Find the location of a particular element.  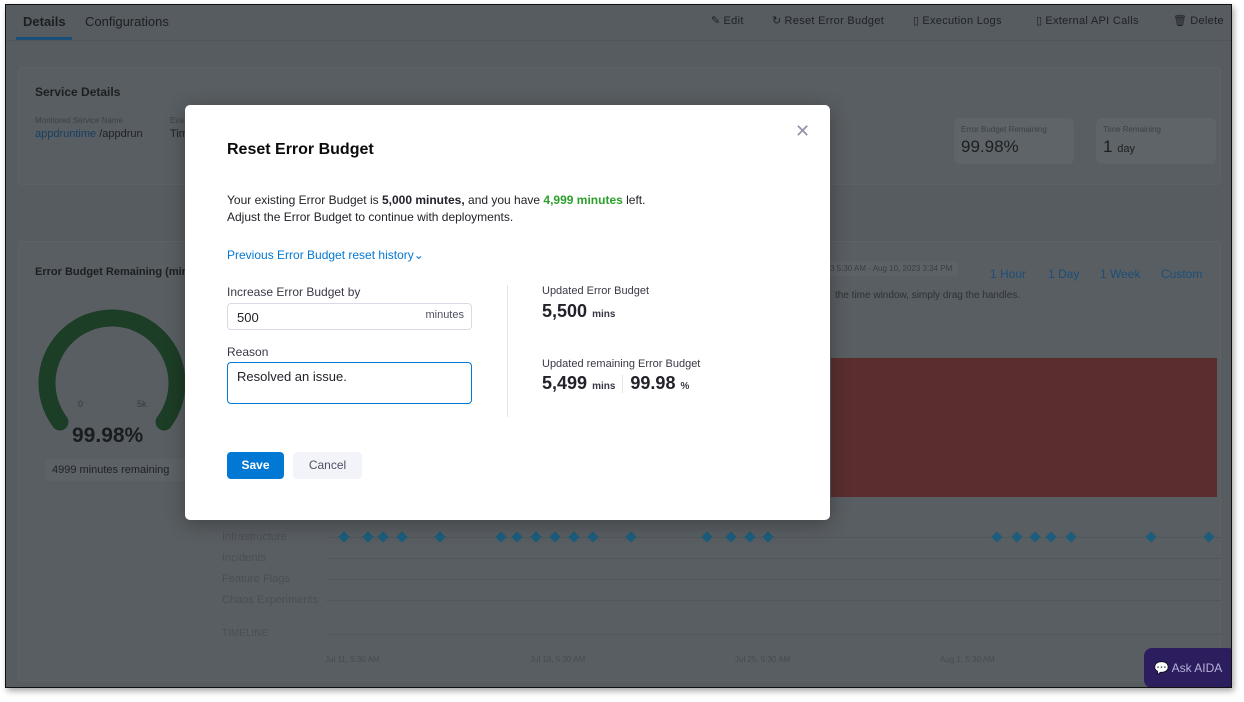

monitored-service-link: appdruntime is located at coordinates (66, 134).